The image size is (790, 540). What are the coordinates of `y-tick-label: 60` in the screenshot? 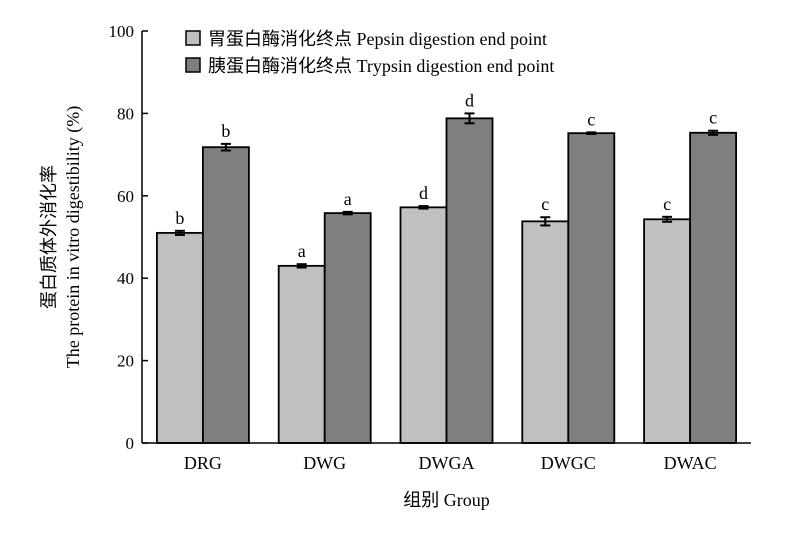 It's located at (125, 196).